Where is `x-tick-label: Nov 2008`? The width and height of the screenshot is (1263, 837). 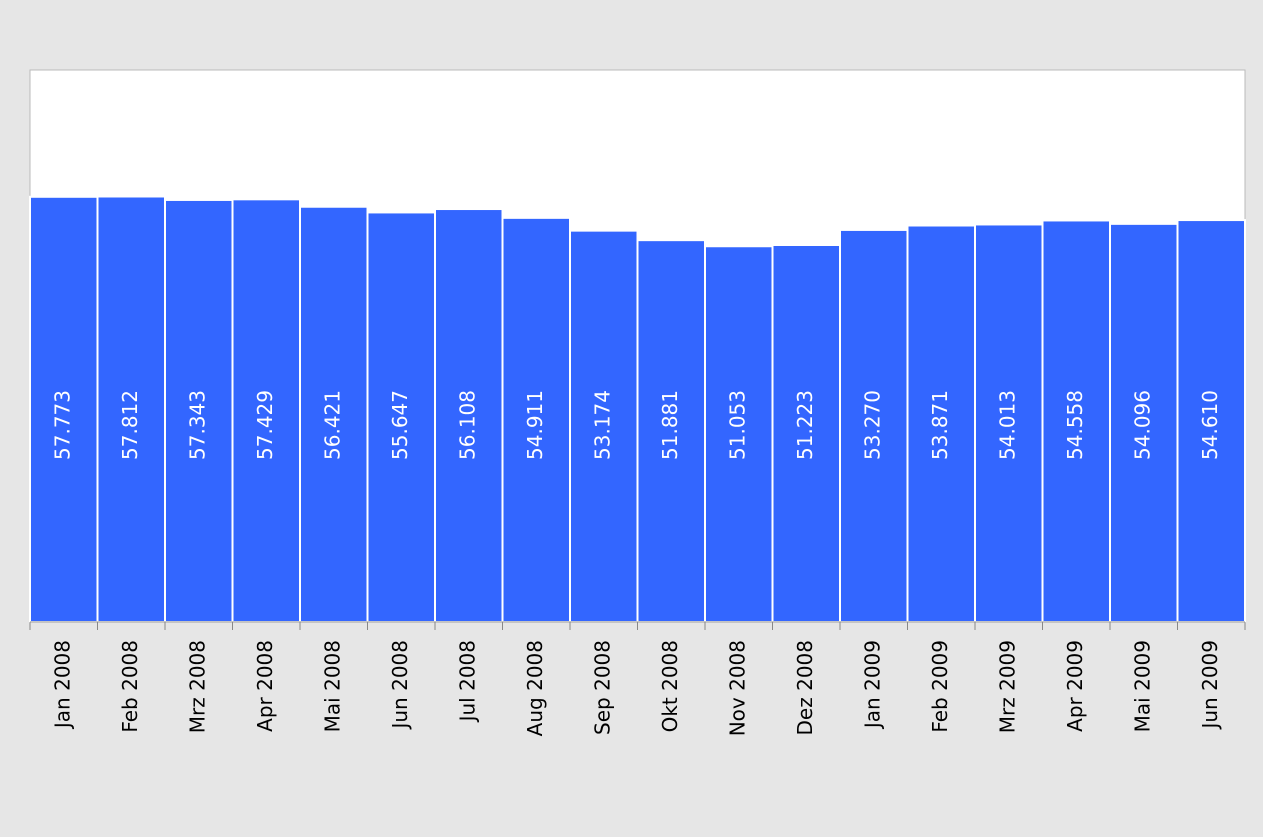 x-tick-label: Nov 2008 is located at coordinates (737, 688).